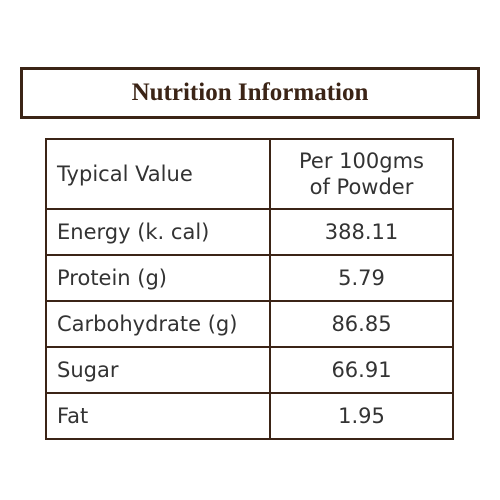 The width and height of the screenshot is (500, 500). What do you see at coordinates (361, 278) in the screenshot?
I see `value-cell: 5.79` at bounding box center [361, 278].